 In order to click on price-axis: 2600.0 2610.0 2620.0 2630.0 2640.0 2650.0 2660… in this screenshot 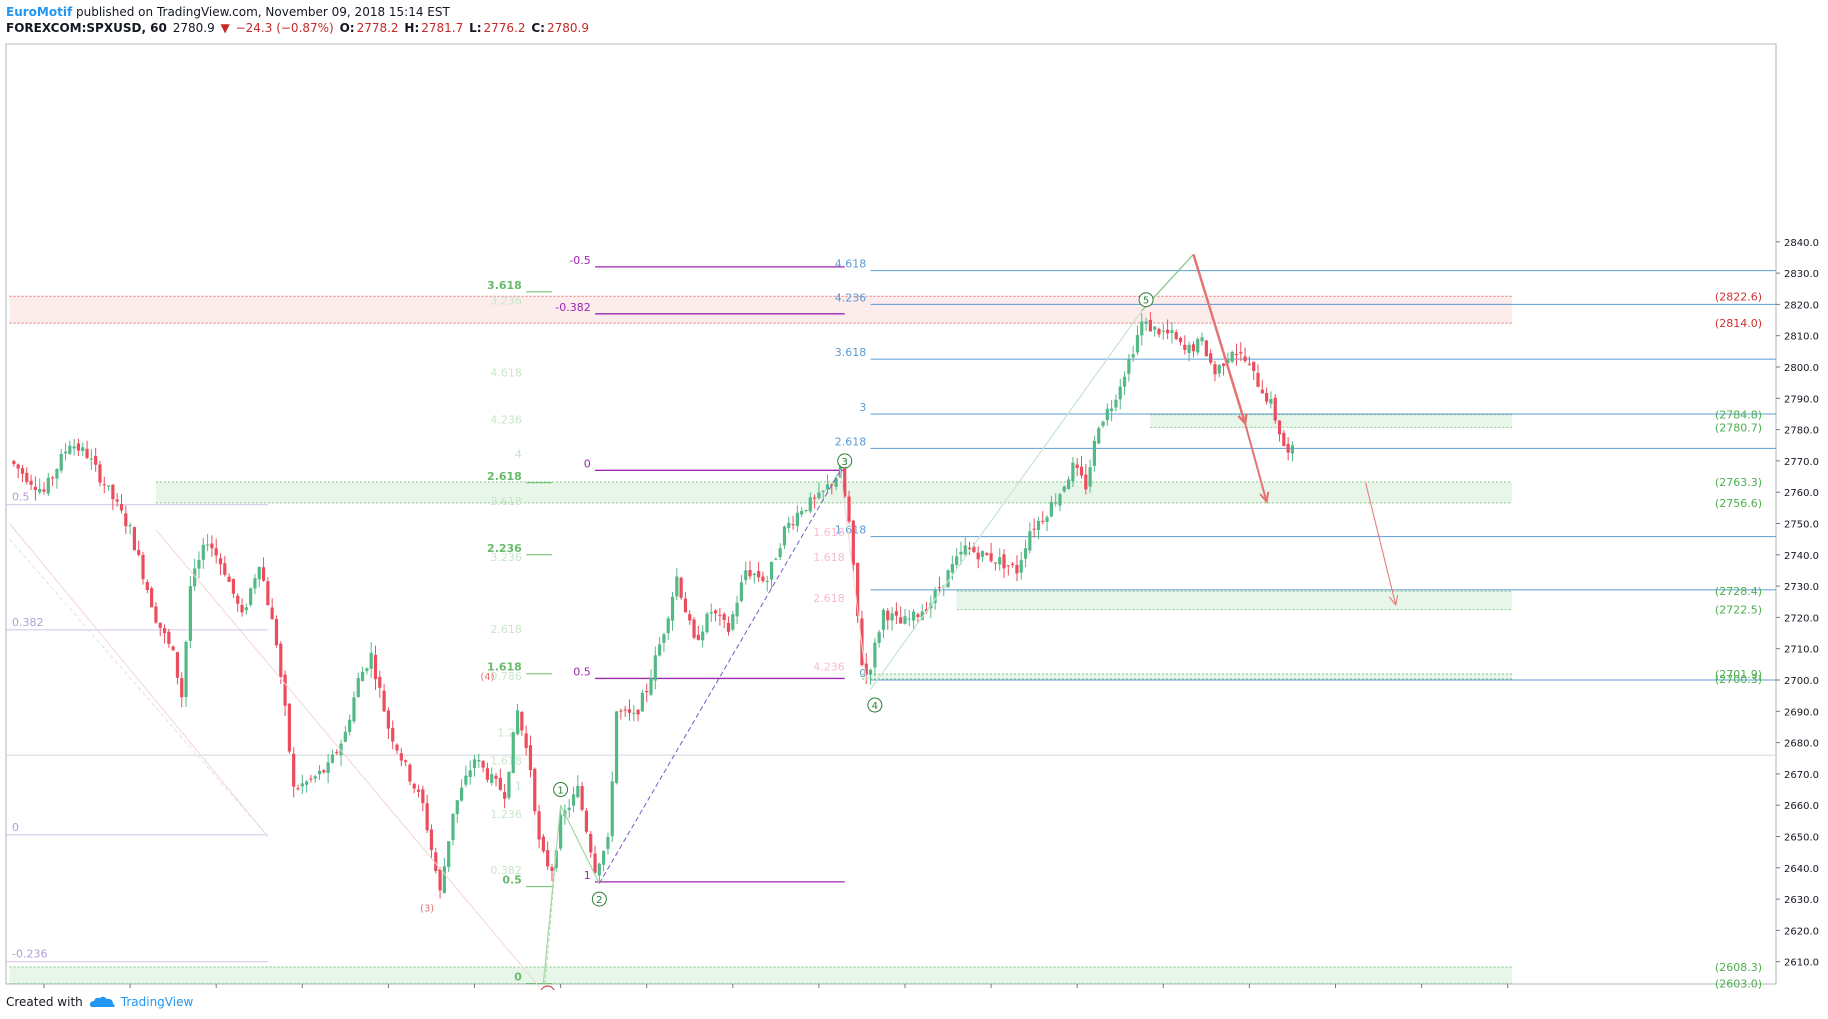, I will do `click(1797, 614)`.